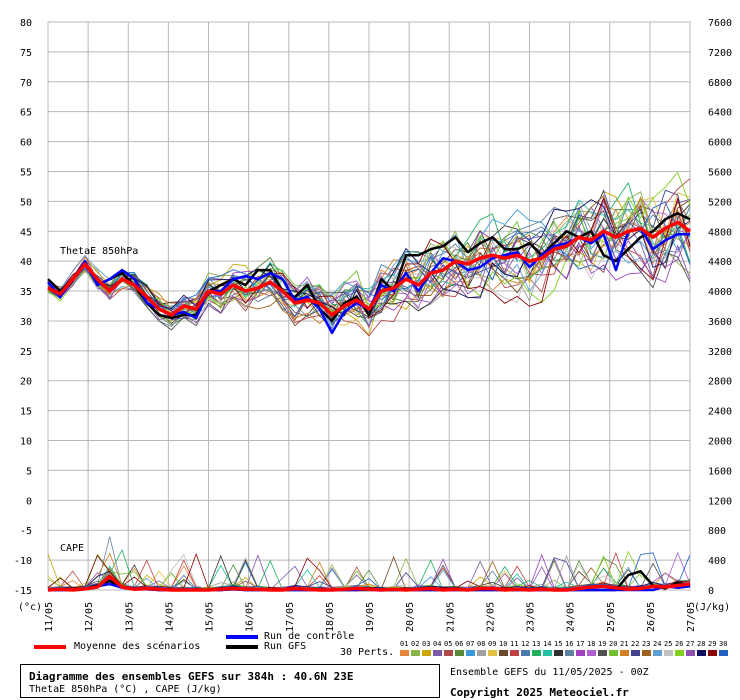  What do you see at coordinates (602, 644) in the screenshot?
I see `pert-number: 19` at bounding box center [602, 644].